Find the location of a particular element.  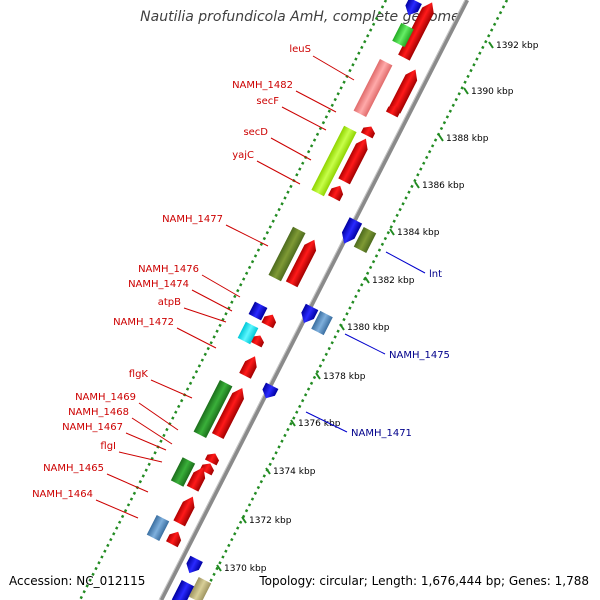

forward-gene-label: yajC is located at coordinates (243, 155).